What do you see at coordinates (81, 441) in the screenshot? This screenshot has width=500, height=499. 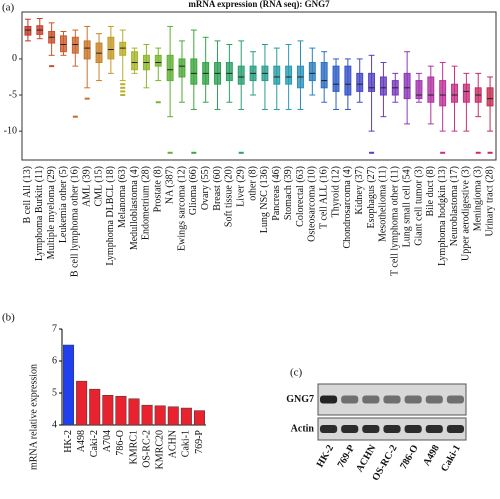 I see `x-tick-label: A498` at bounding box center [81, 441].